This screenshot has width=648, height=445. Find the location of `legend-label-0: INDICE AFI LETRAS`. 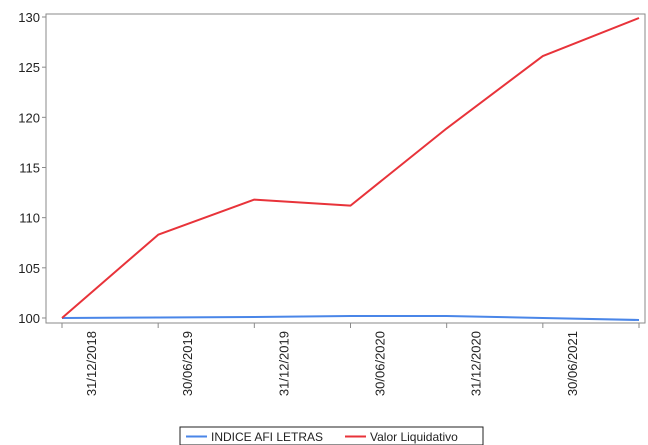

legend-label-0: INDICE AFI LETRAS is located at coordinates (267, 437).